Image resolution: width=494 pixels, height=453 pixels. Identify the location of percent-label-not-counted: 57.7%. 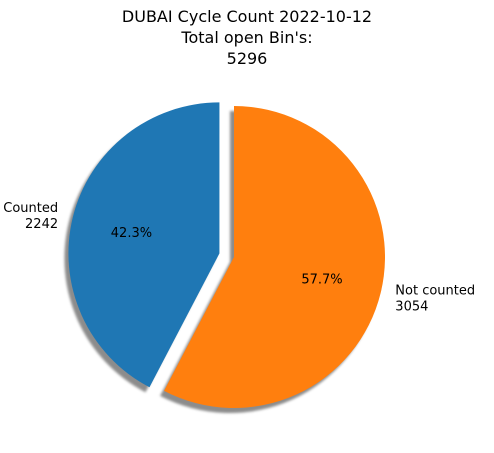
(321, 280).